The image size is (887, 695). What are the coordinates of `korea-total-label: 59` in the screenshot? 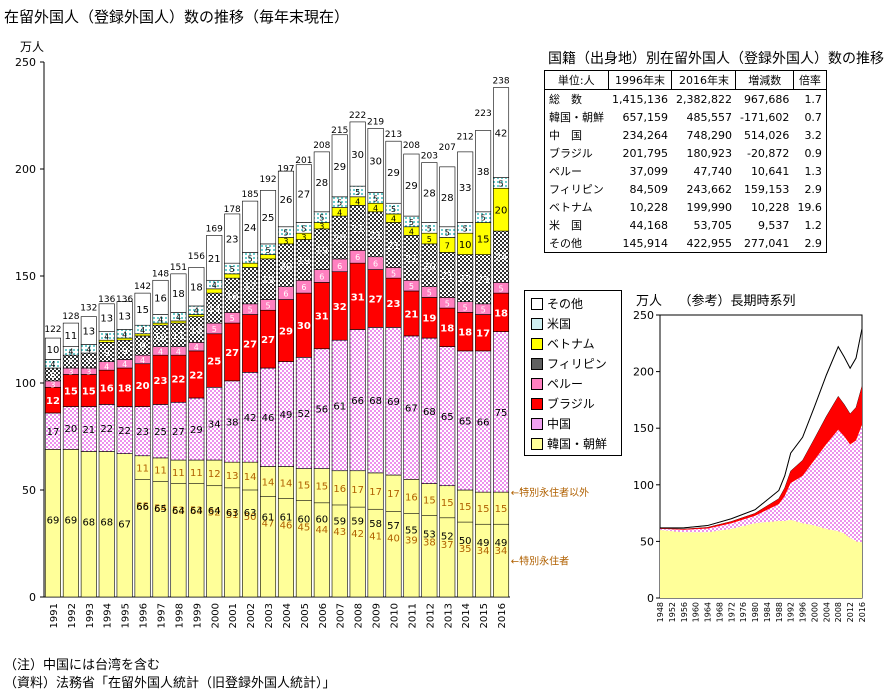 It's located at (357, 522).